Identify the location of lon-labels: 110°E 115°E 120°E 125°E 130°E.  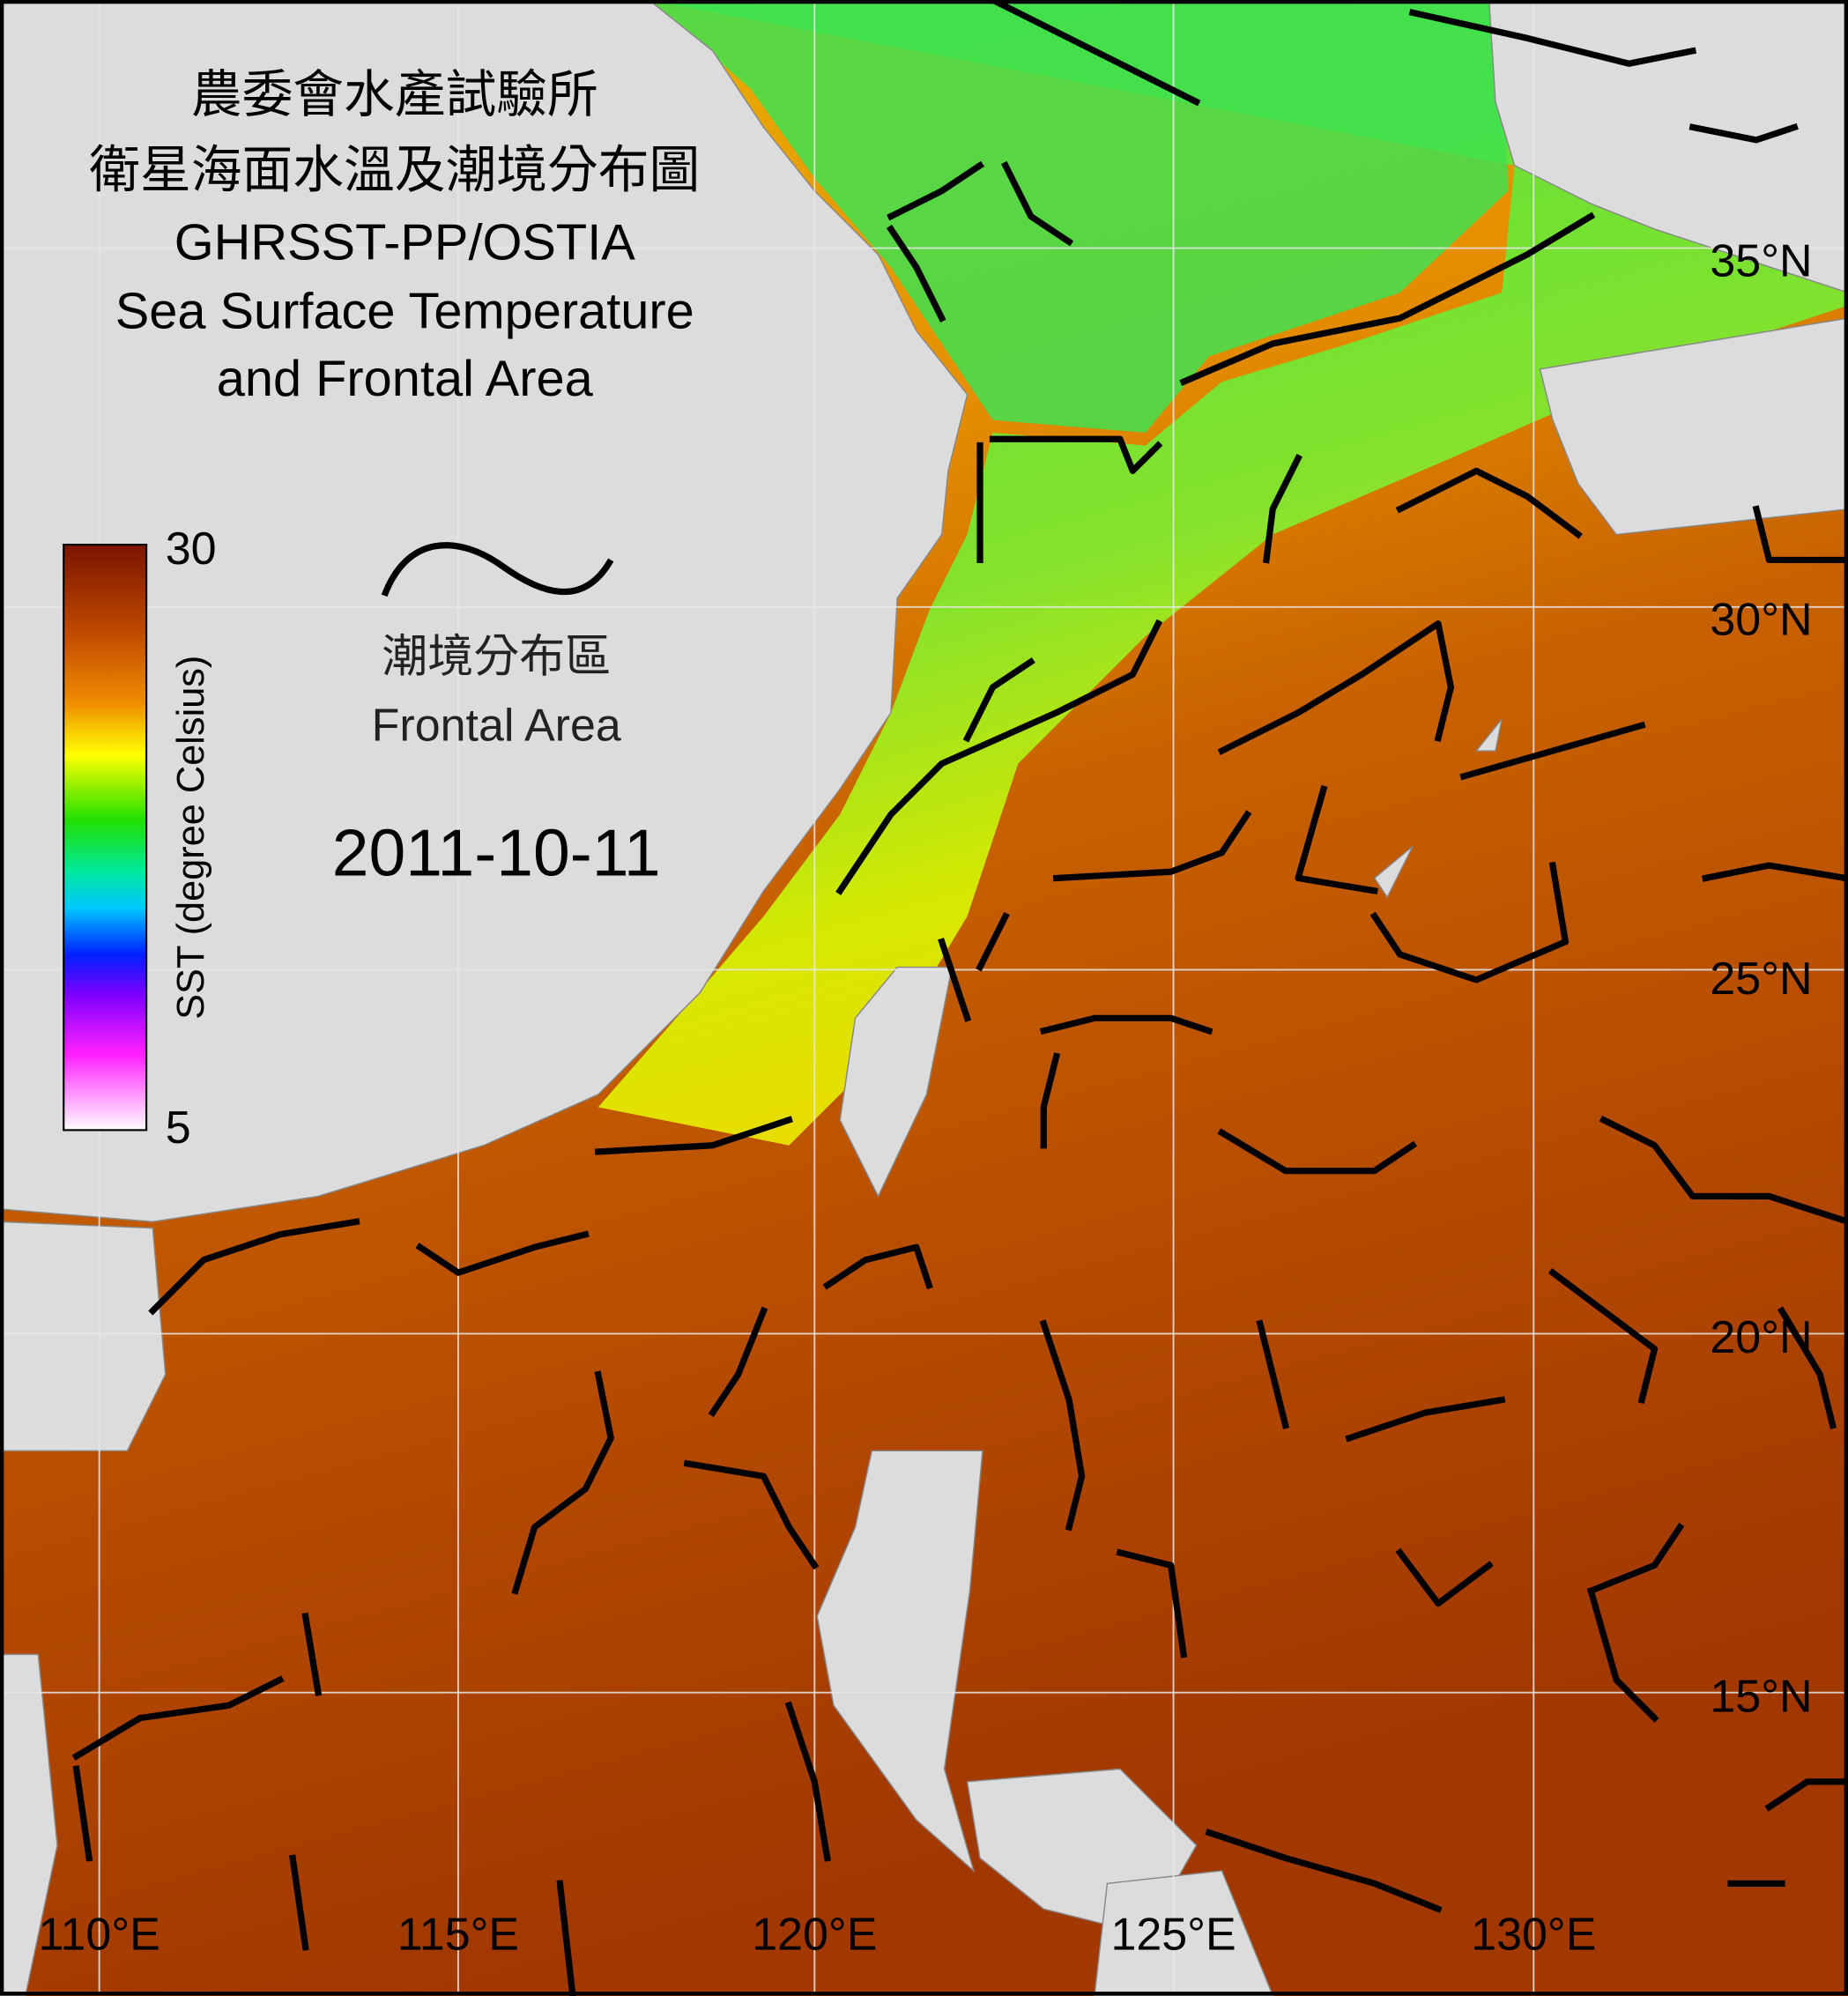
(817, 1934).